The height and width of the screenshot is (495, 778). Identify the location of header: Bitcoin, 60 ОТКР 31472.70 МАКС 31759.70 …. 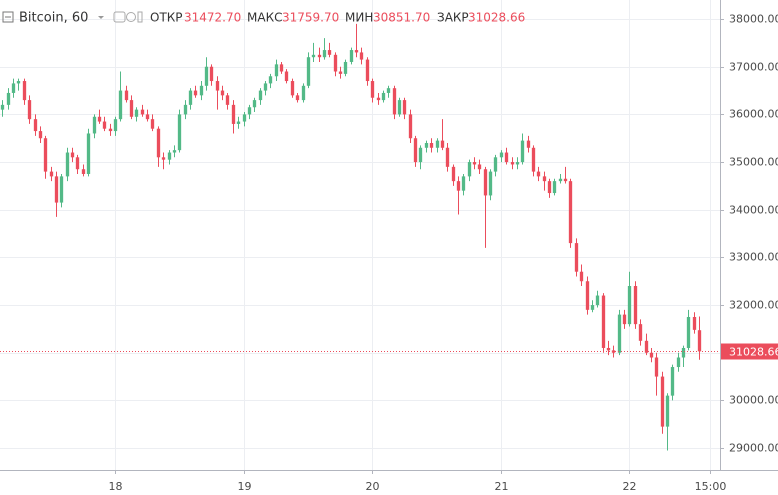
(263, 18).